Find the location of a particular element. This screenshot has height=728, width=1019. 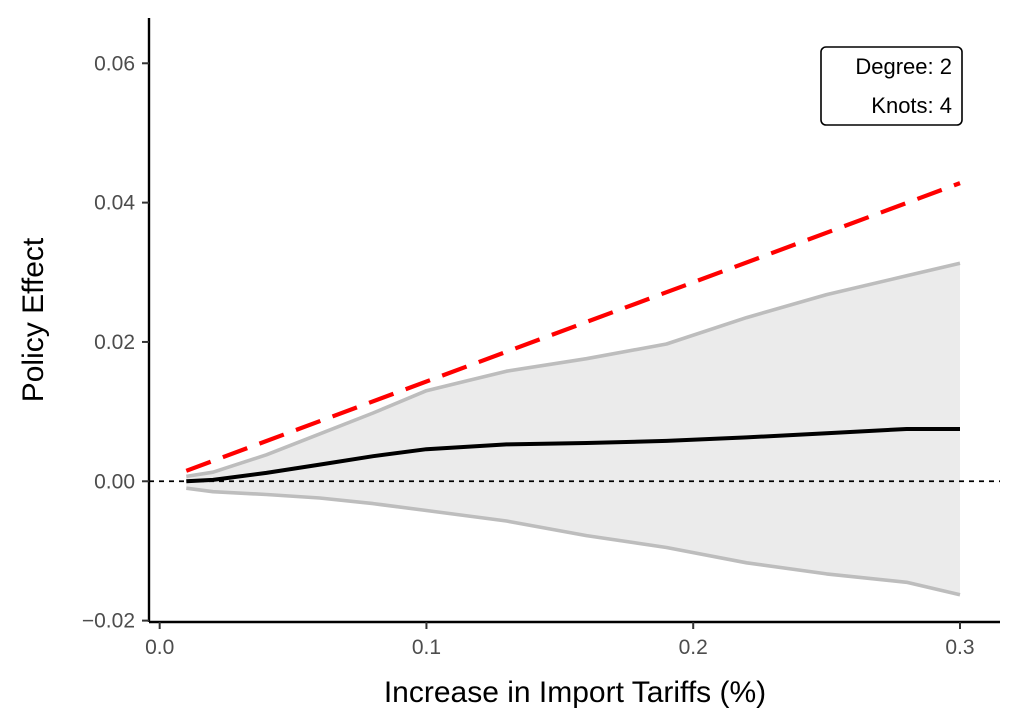

x-tick-label: 0.2 is located at coordinates (693, 647).